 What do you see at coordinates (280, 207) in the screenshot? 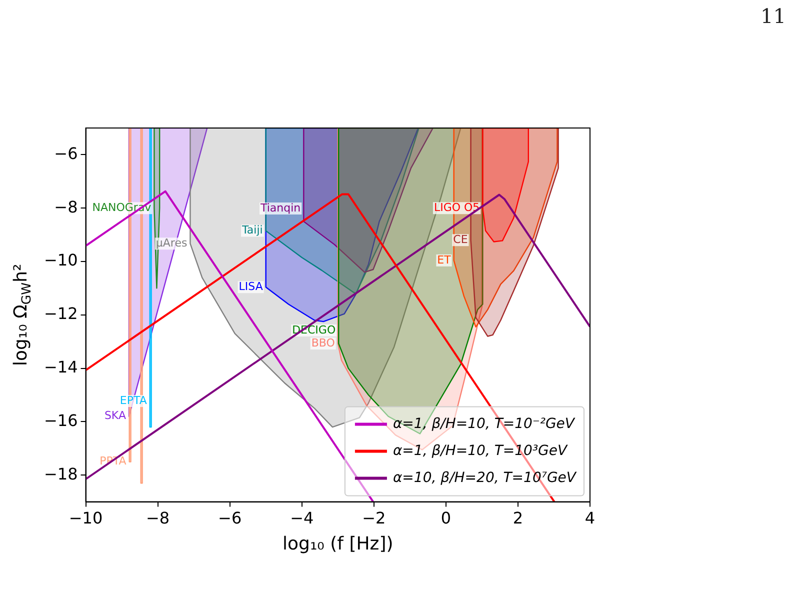
I see `series-label: Tianqin` at bounding box center [280, 207].